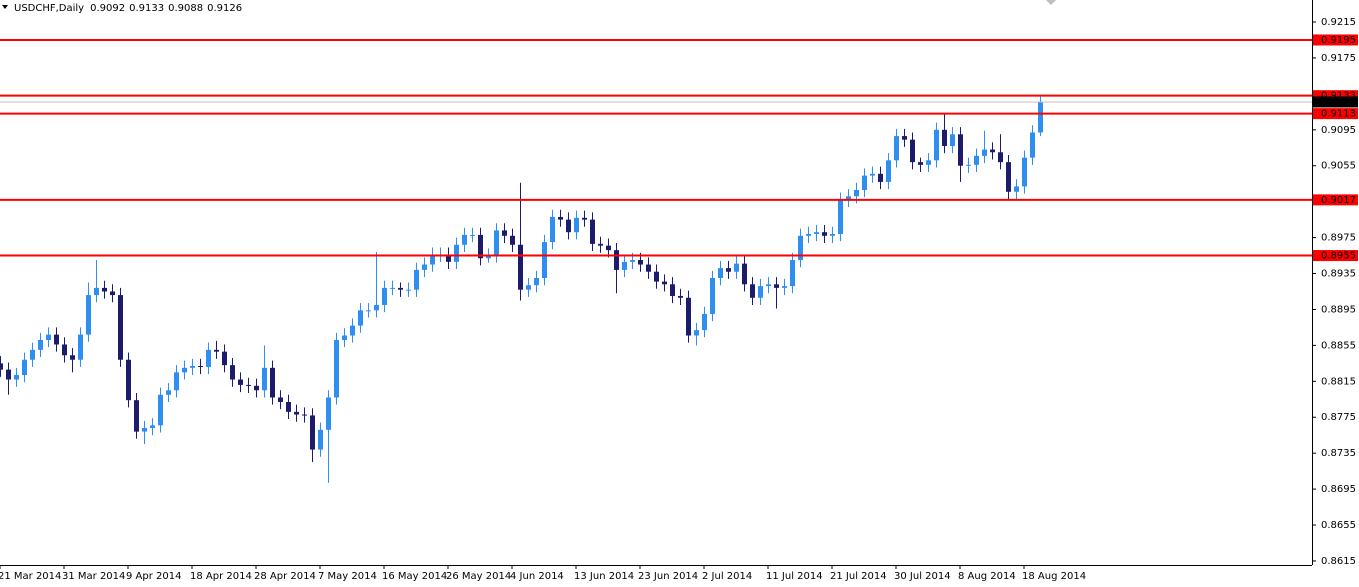  Describe the element at coordinates (128, 8) in the screenshot. I see `chart-header: USDCHF,Daily 0.9092 0.9133 0.9088 0.9126` at that location.